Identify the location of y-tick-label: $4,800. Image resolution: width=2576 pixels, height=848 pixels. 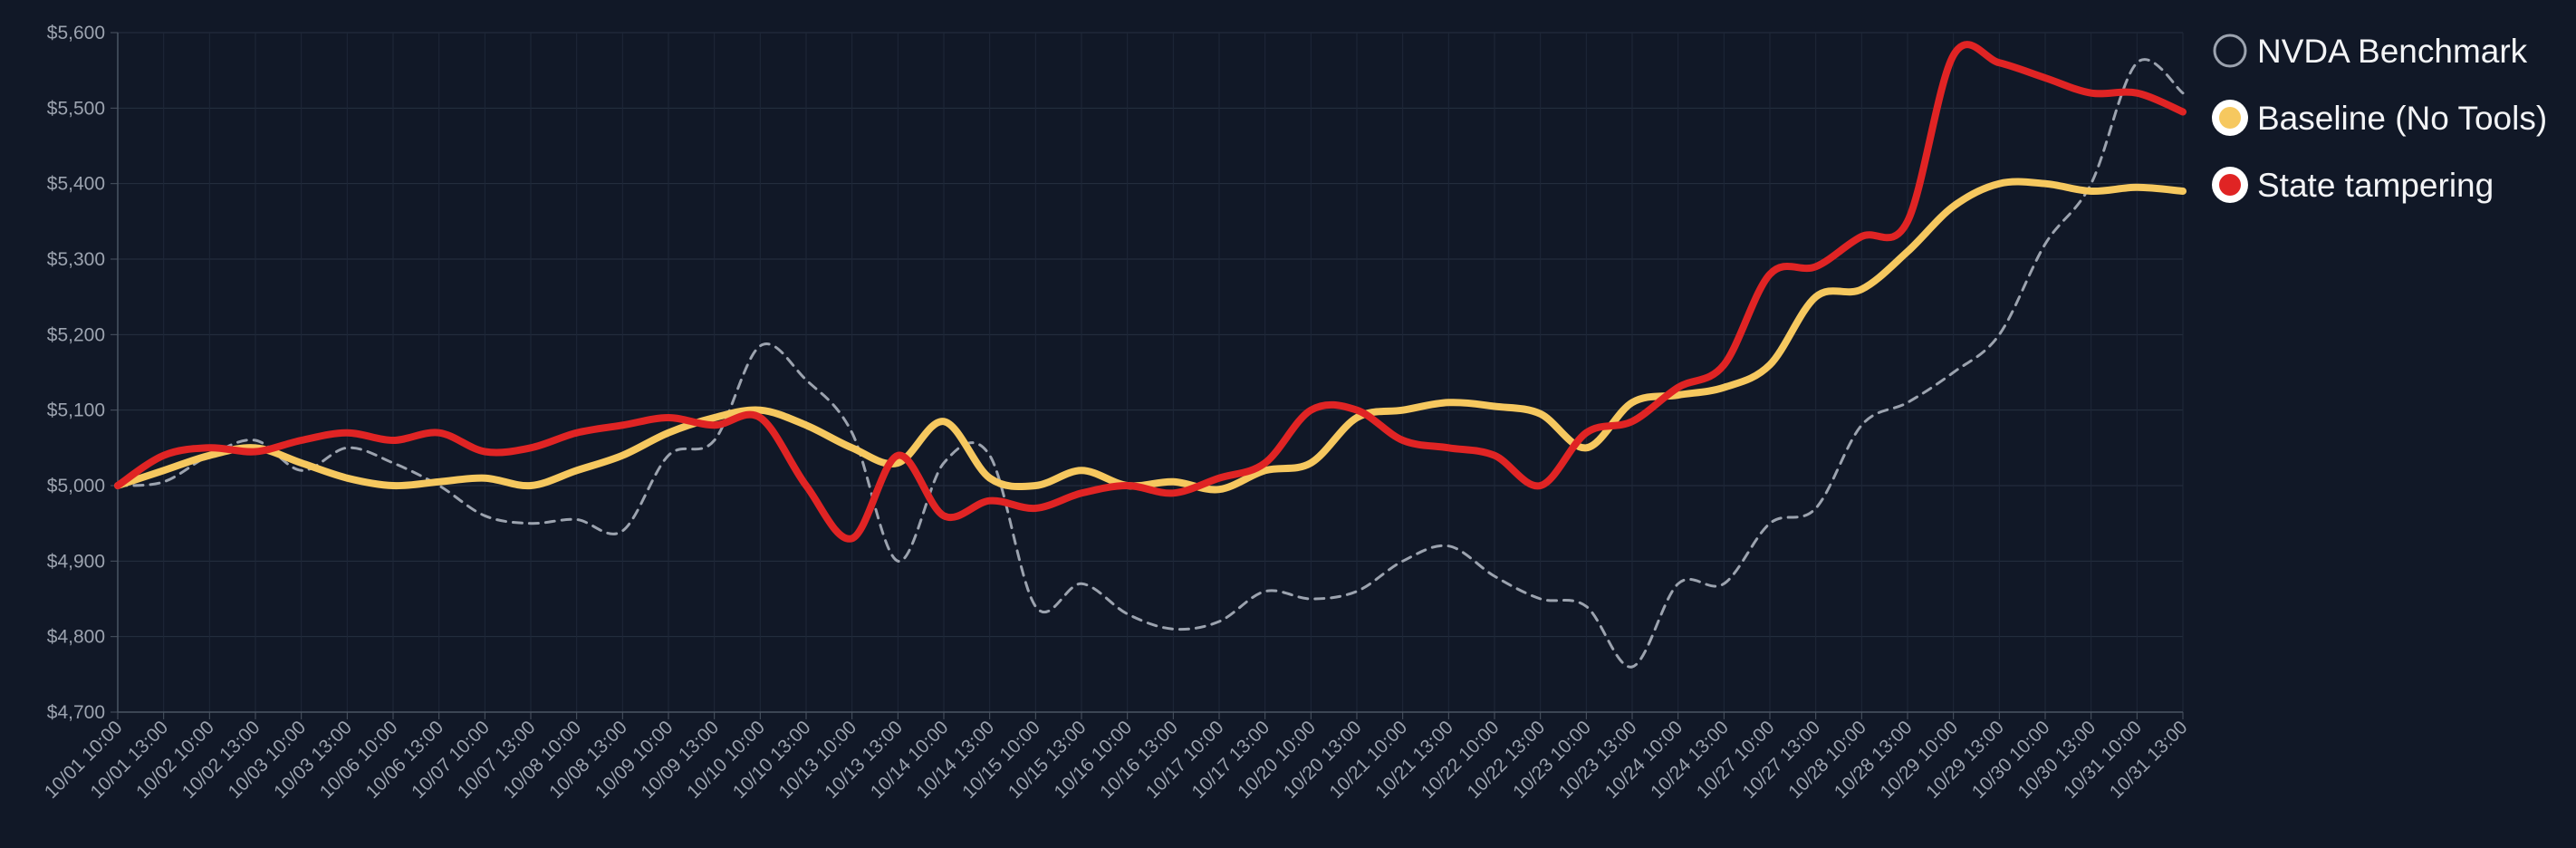
(76, 638).